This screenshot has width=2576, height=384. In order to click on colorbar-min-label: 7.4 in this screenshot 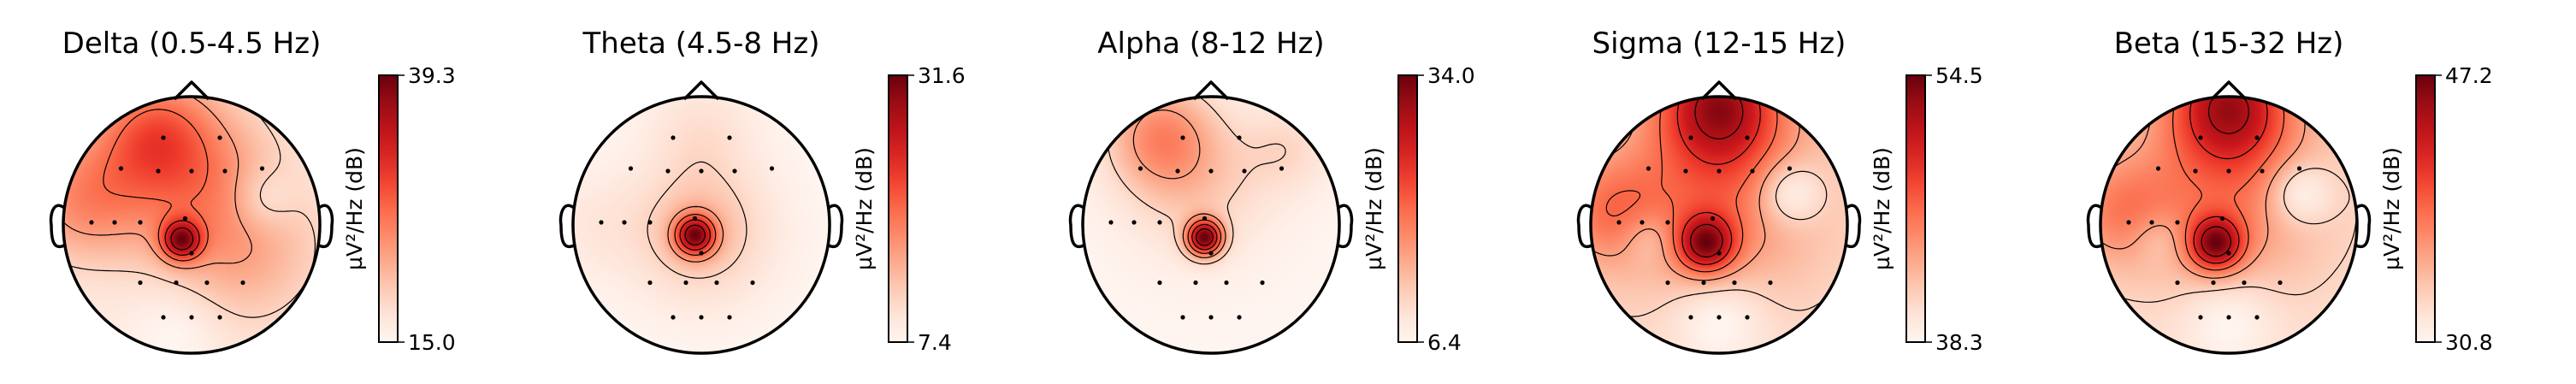, I will do `click(935, 342)`.